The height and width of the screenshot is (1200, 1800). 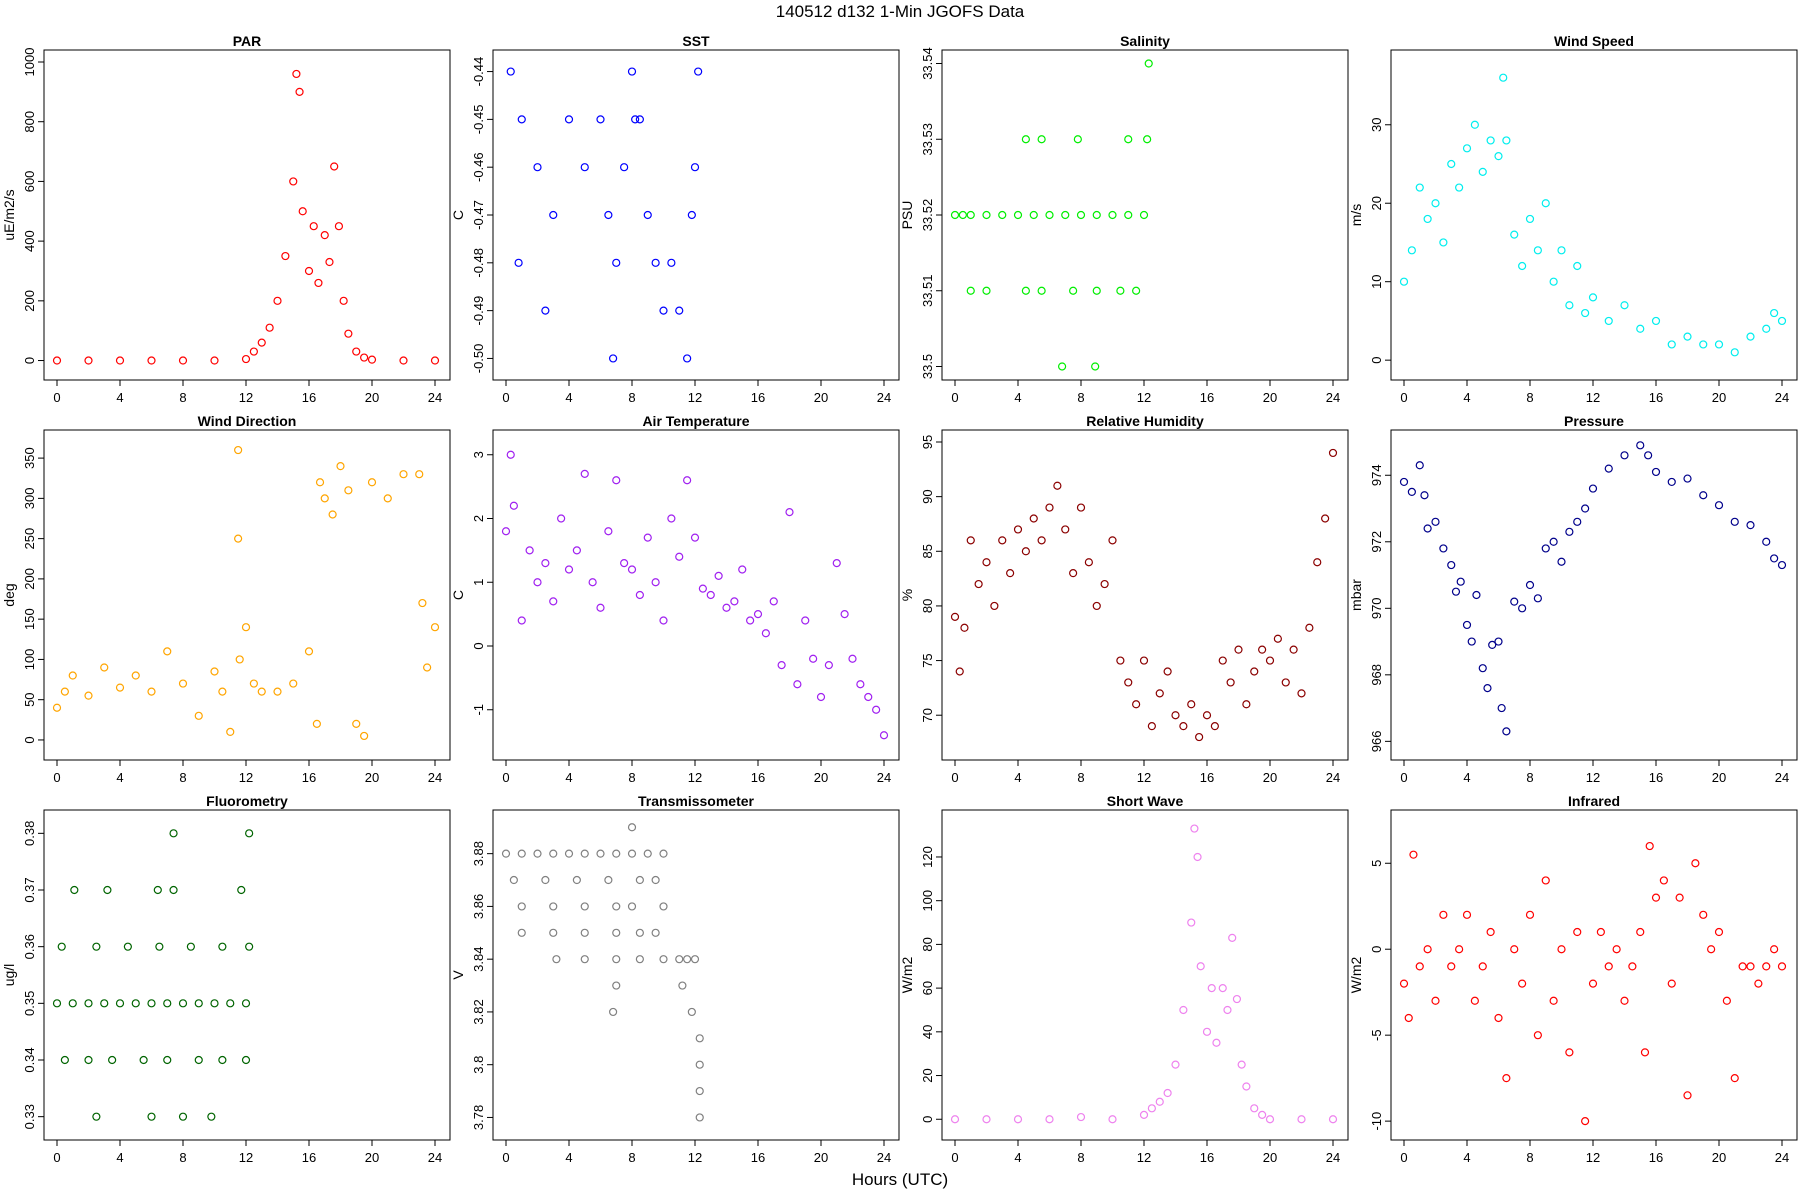 I want to click on x-tick-label: 24, so click(x=1333, y=397).